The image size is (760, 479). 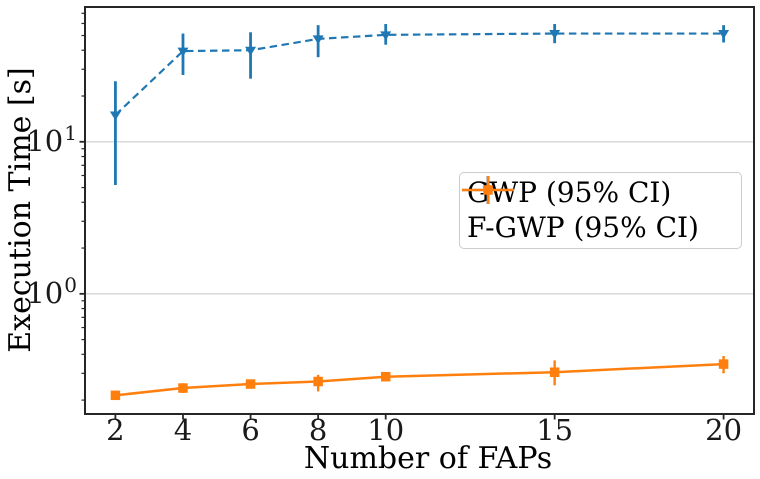 I want to click on x-axis-title: Number of FAPs, so click(x=428, y=458).